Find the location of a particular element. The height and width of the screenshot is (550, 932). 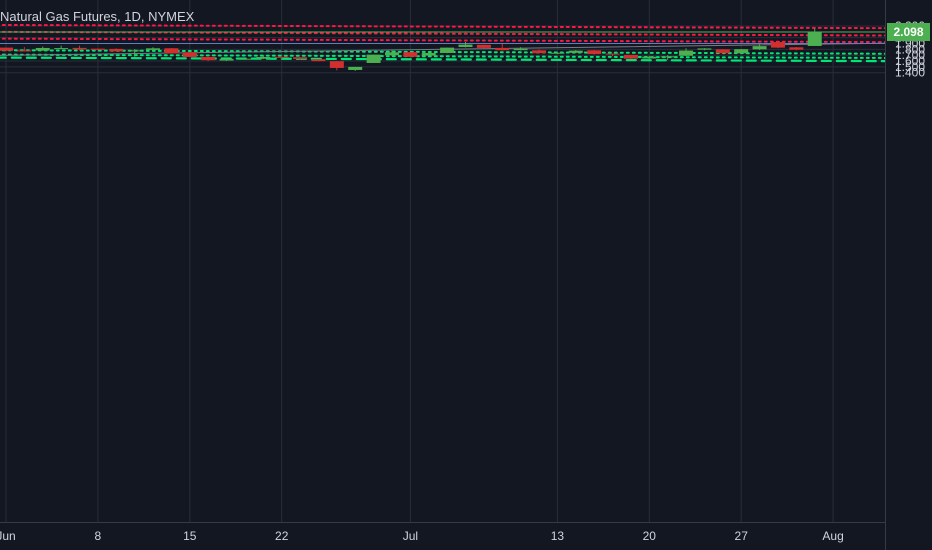

time-tick-label: 22 is located at coordinates (282, 536).